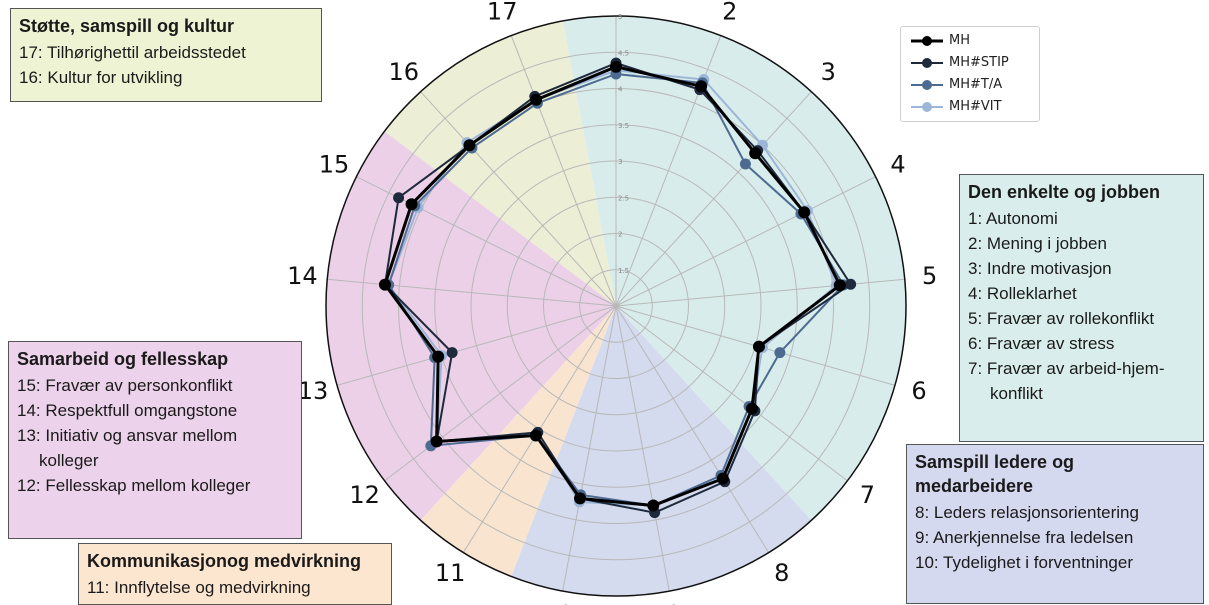  I want to click on group-item: 5: Fravær av rollekonflikt, so click(1061, 318).